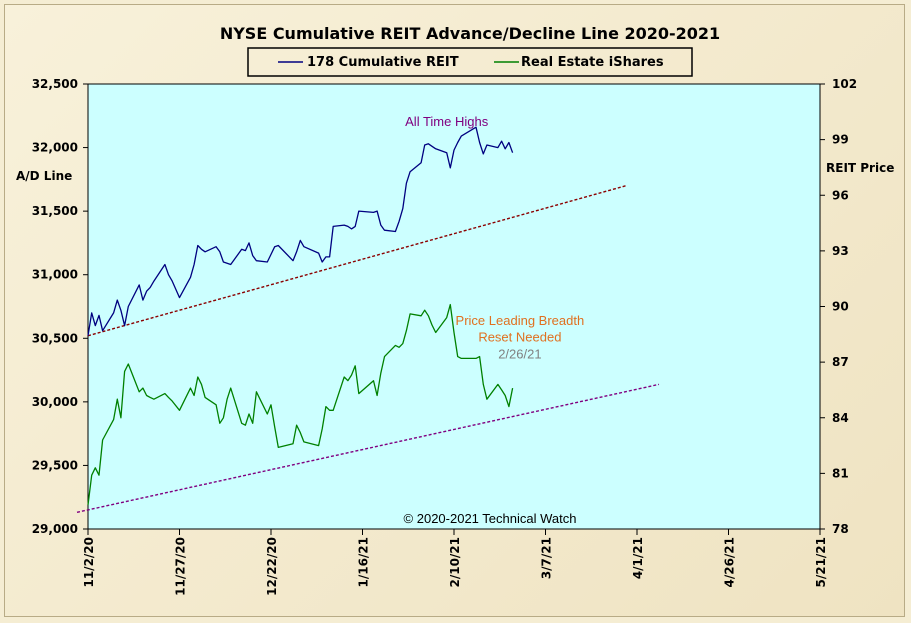 This screenshot has height=623, width=911. Describe the element at coordinates (368, 448) in the screenshot. I see `trend-line-price` at that location.